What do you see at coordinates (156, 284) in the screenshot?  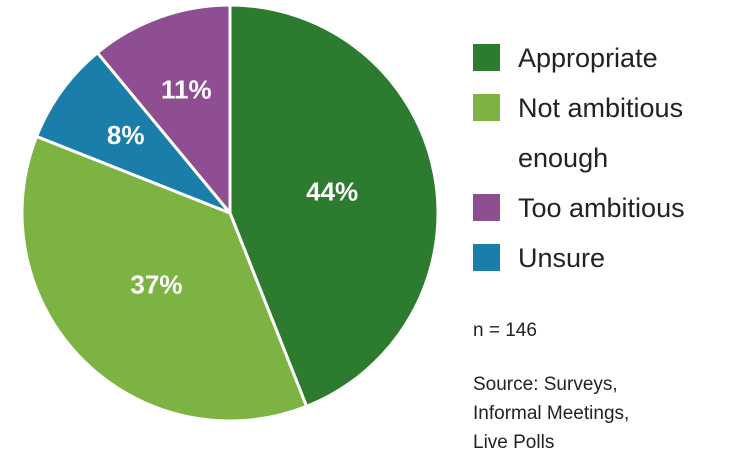 I see `data-label: 37%` at bounding box center [156, 284].